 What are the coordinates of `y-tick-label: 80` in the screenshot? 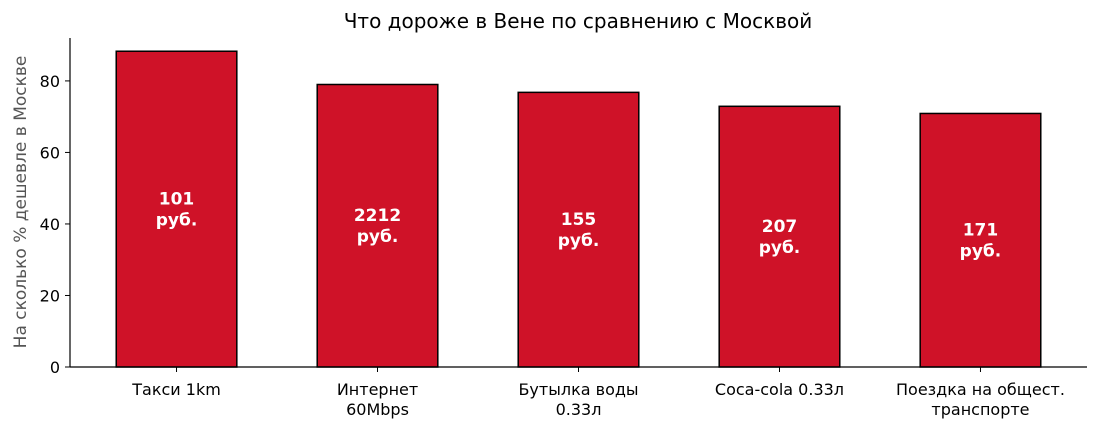 It's located at (50, 81).